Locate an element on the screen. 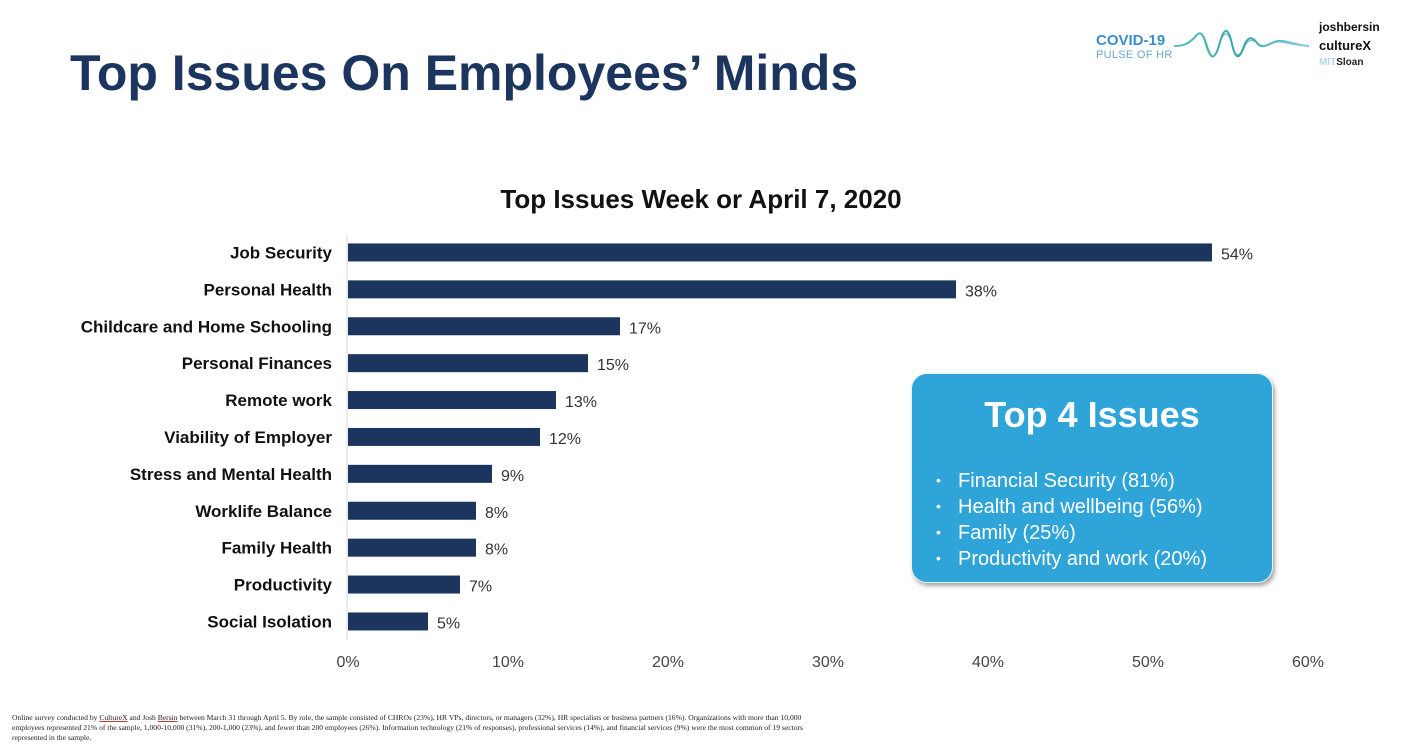 The image size is (1402, 750). chart-title: Top Issues Week or April 7, 2020 is located at coordinates (701, 199).